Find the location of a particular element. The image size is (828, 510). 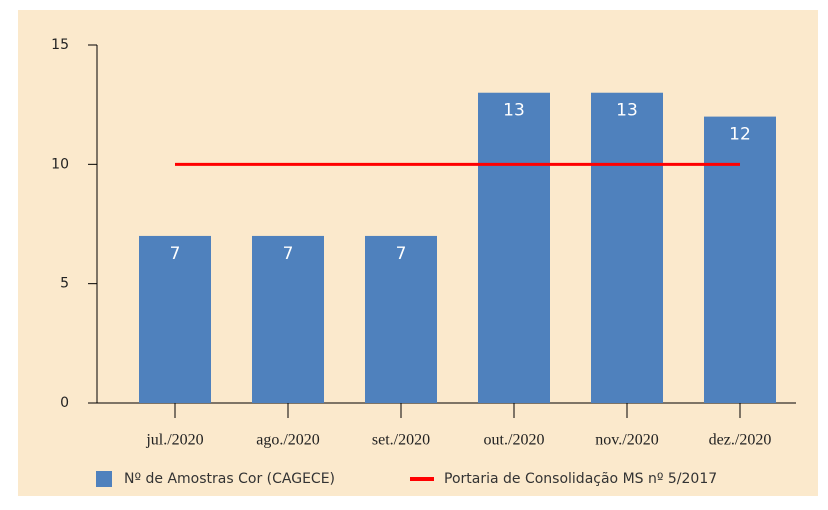

bar-value-label: 12 is located at coordinates (740, 135).